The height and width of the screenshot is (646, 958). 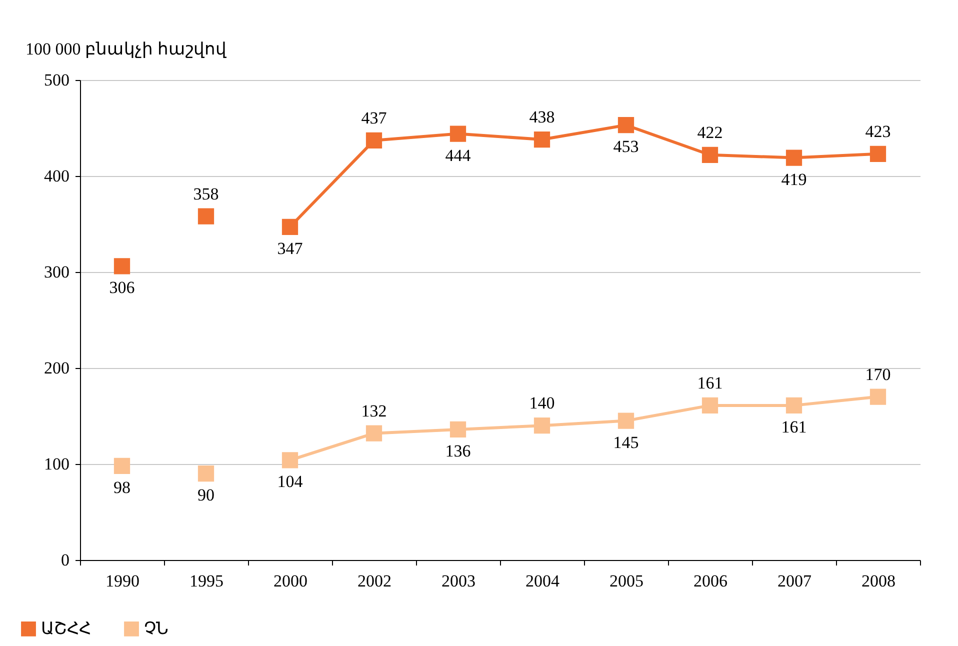 I want to click on data-label: 140, so click(x=542, y=403).